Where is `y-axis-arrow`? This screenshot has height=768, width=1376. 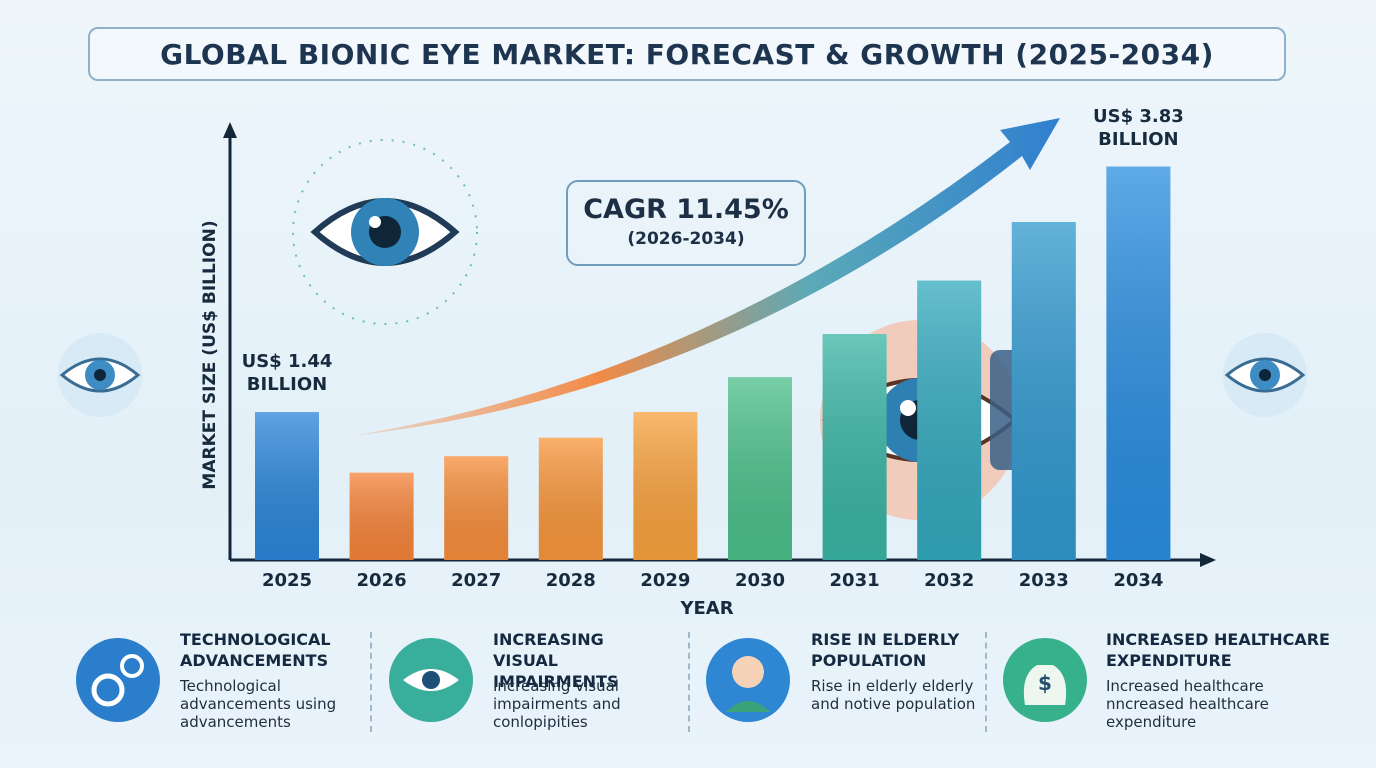
y-axis-arrow is located at coordinates (230, 130).